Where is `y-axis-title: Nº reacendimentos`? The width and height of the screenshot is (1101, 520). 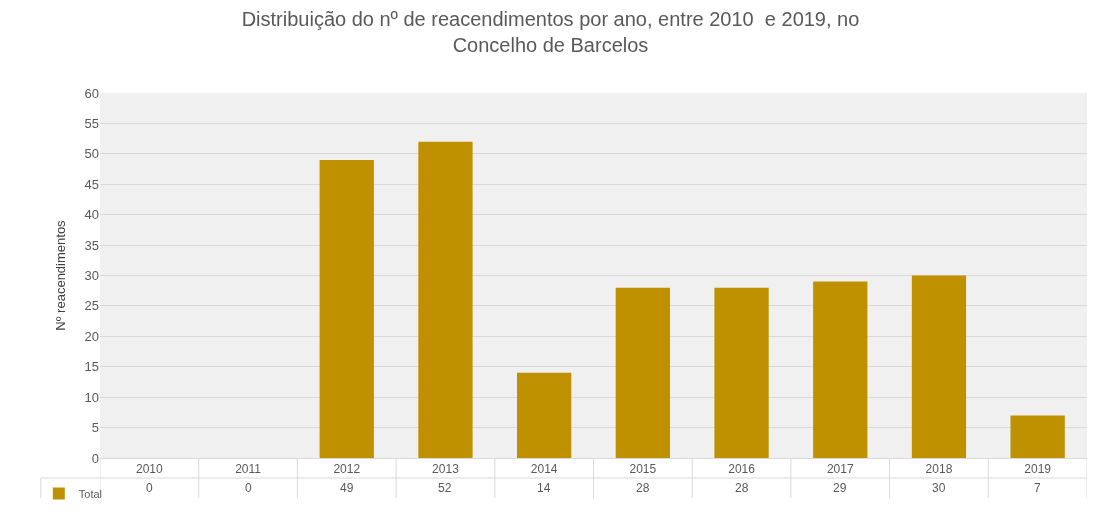 y-axis-title: Nº reacendimentos is located at coordinates (61, 275).